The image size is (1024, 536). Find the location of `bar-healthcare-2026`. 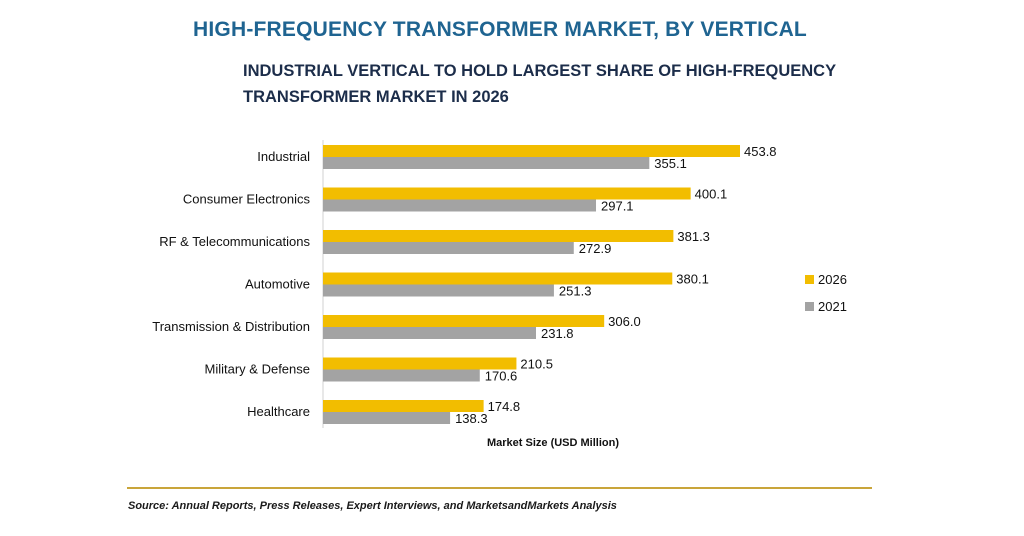

bar-healthcare-2026 is located at coordinates (403, 406).